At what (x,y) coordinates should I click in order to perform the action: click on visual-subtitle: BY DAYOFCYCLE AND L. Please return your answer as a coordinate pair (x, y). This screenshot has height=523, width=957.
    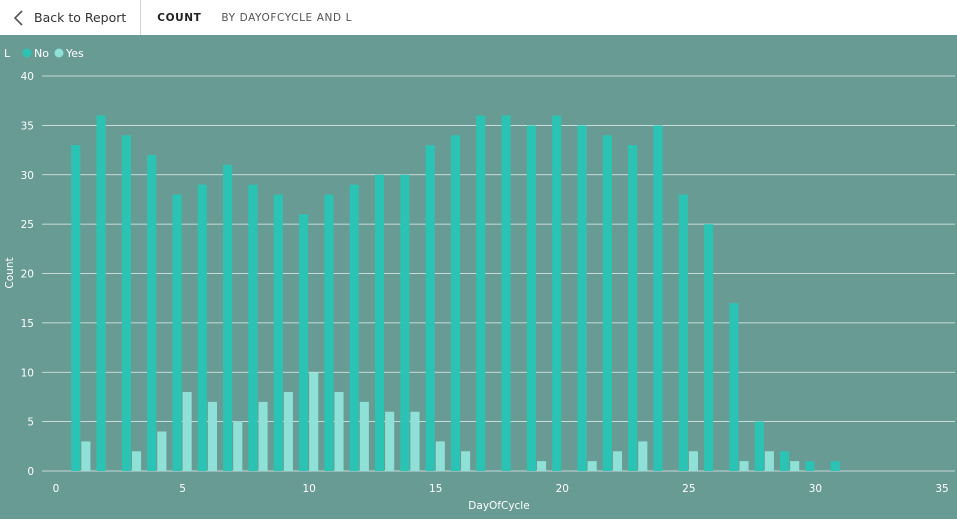
    Looking at the image, I should click on (287, 17).